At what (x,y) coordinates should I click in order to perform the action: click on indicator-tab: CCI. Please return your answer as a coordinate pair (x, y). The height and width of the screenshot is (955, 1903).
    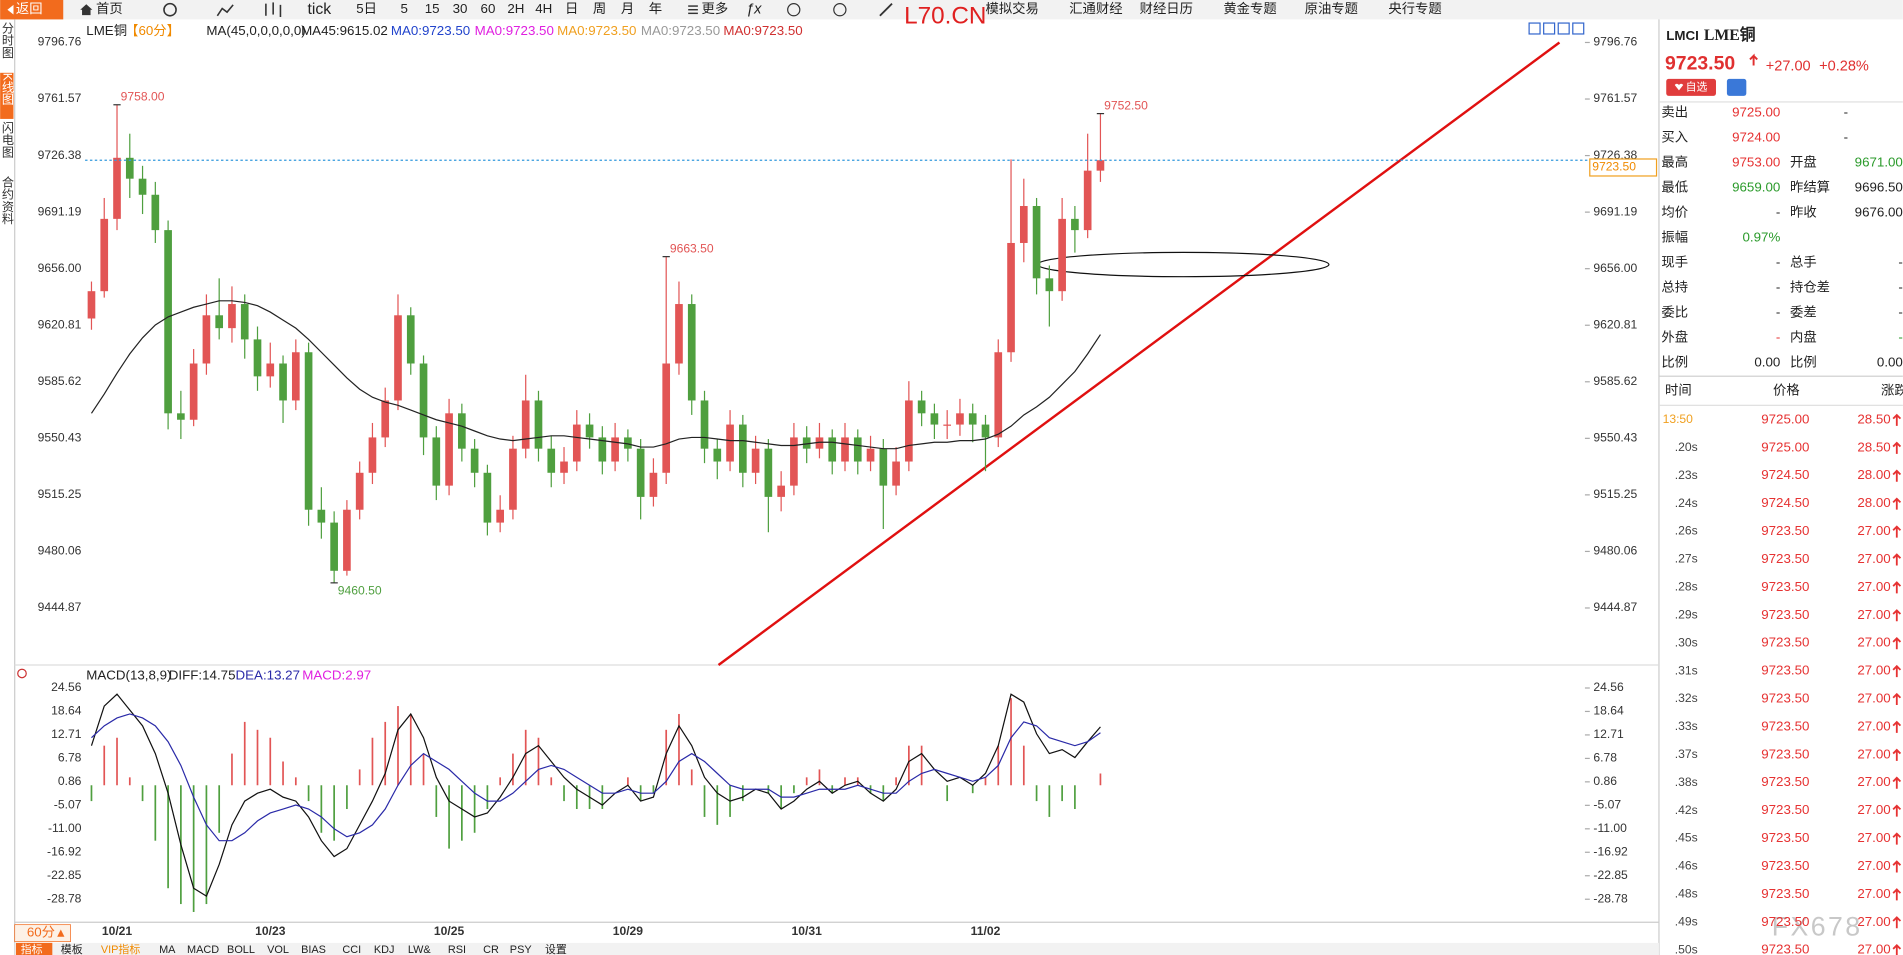
    Looking at the image, I should click on (351, 949).